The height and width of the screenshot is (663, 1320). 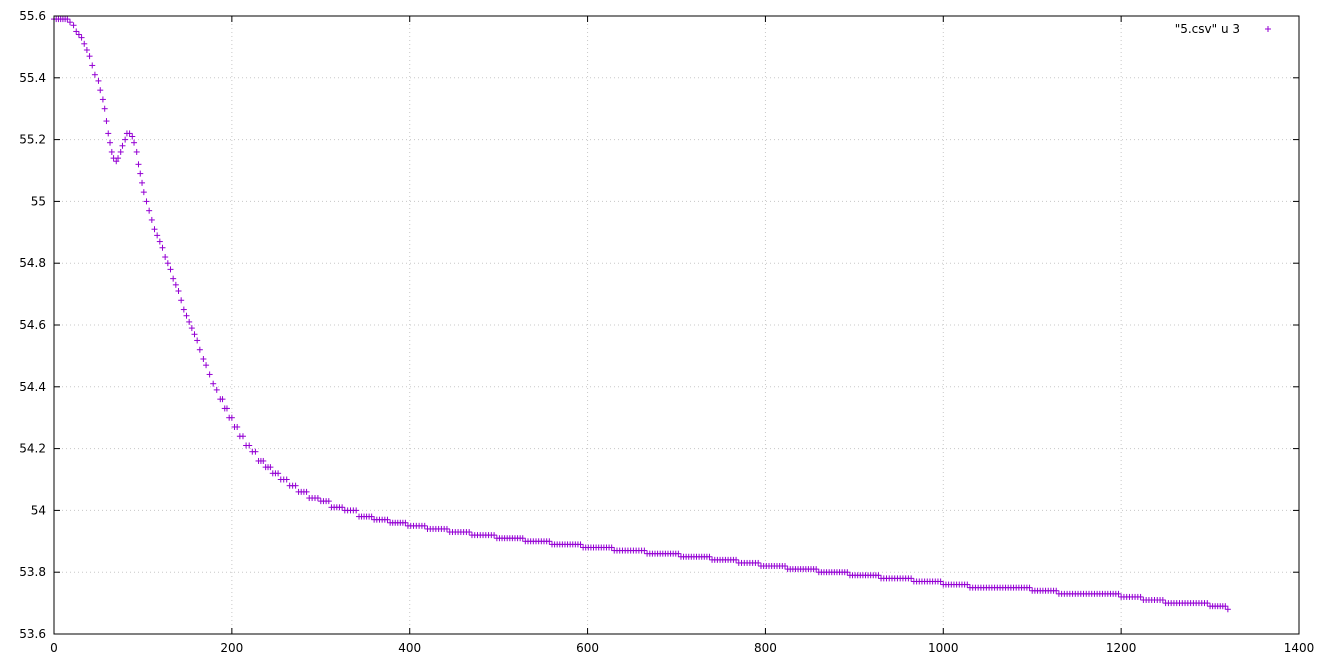 What do you see at coordinates (587, 648) in the screenshot?
I see `x-tick-label: 600` at bounding box center [587, 648].